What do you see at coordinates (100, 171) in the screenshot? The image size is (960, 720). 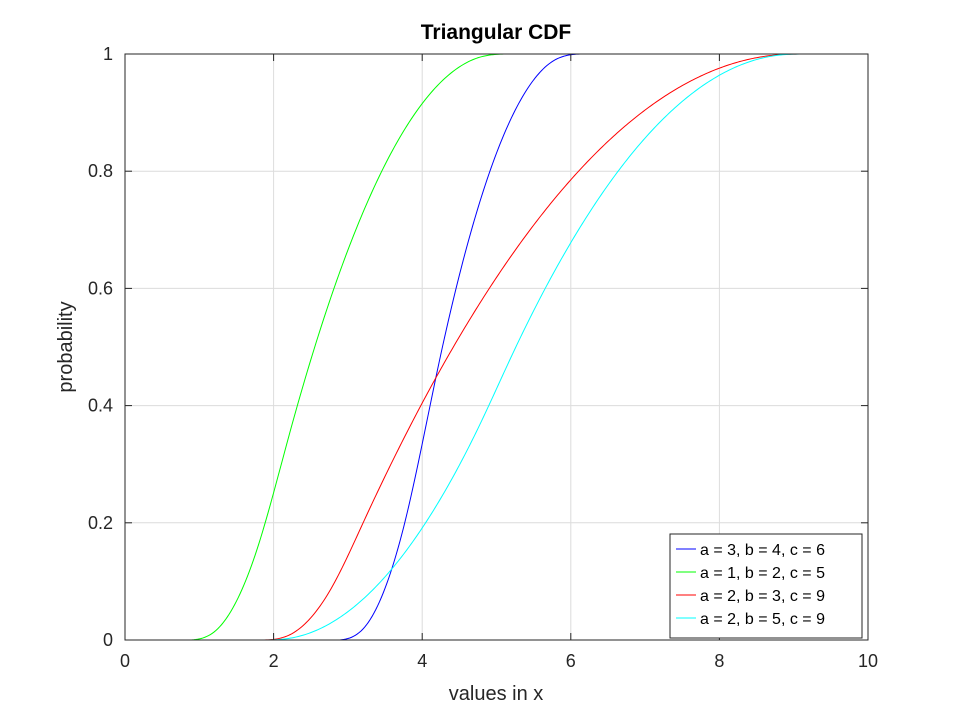 I see `y-tick-label: 0.8` at bounding box center [100, 171].